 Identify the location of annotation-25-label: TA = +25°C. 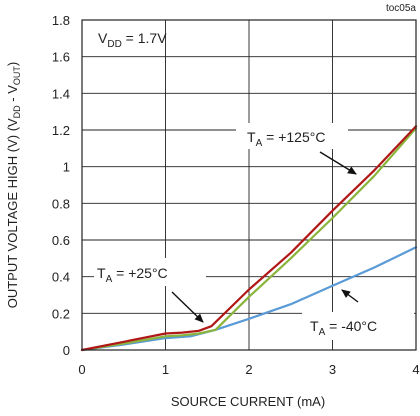
(132, 275).